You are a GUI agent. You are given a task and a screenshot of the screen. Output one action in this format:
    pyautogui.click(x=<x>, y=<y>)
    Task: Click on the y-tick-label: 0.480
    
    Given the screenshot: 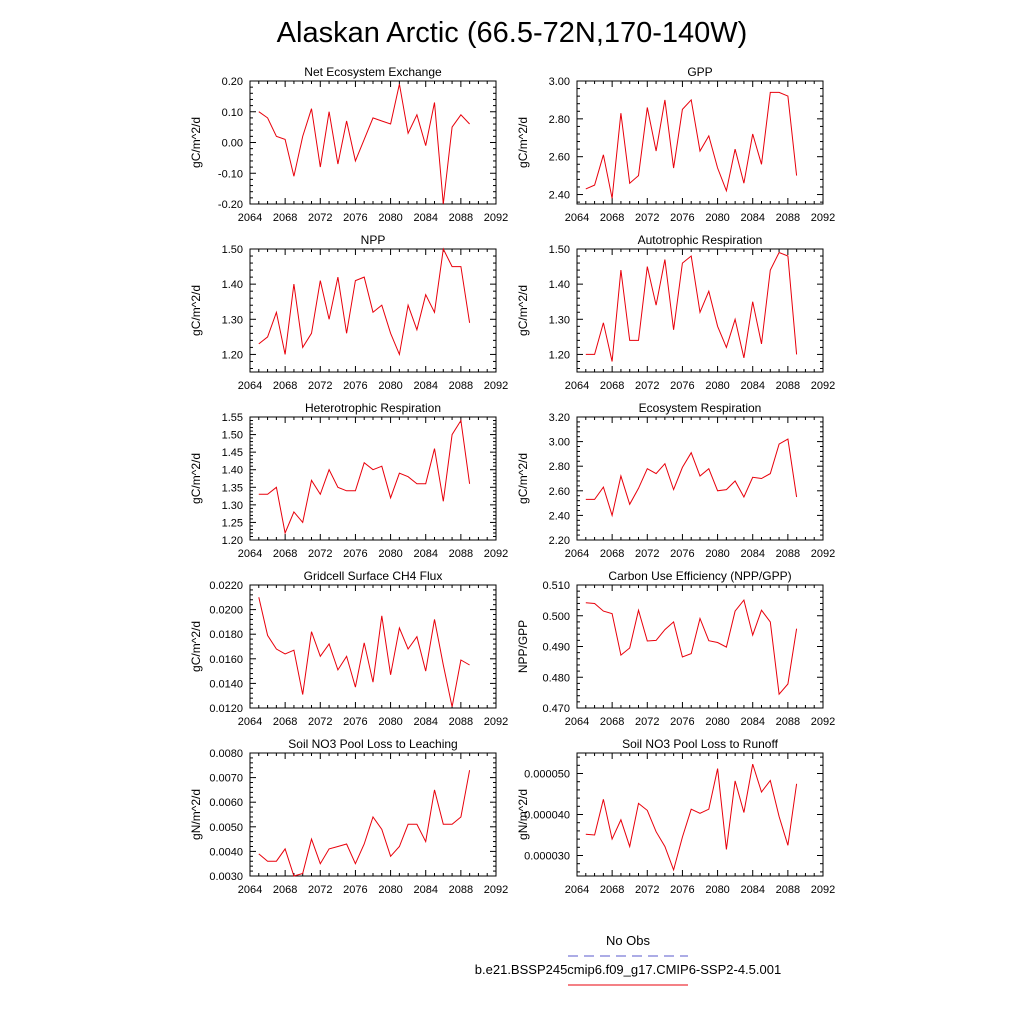 What is the action you would take?
    pyautogui.click(x=556, y=678)
    